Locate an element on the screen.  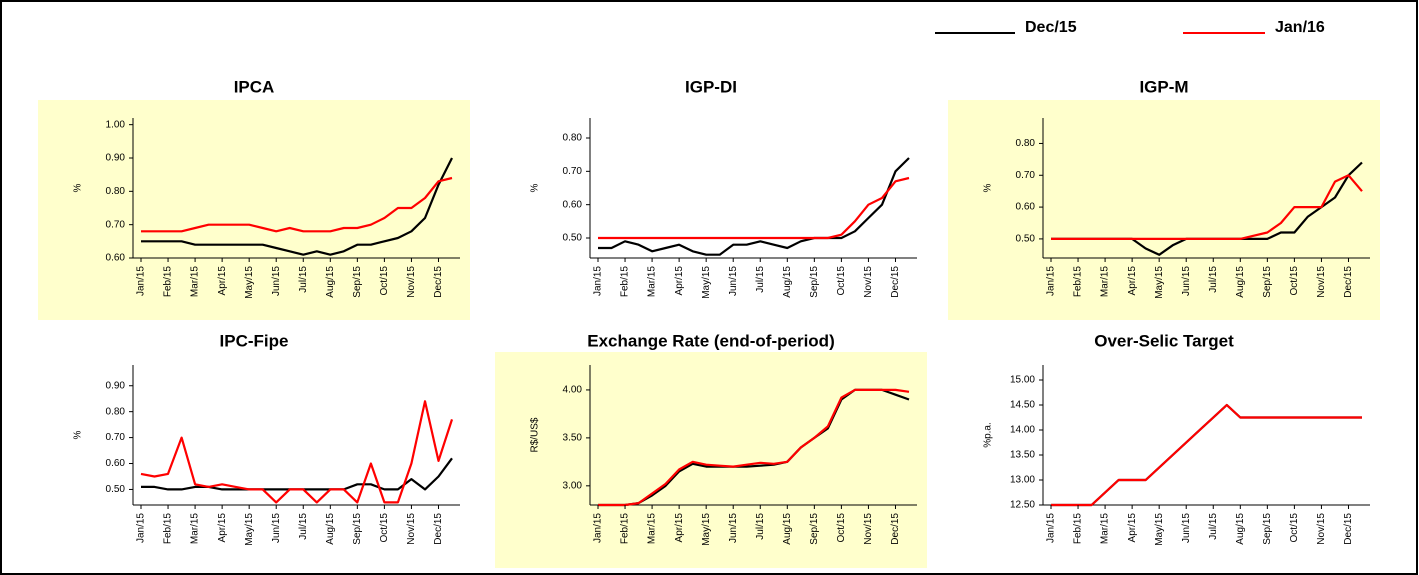
y-tick-label: 13.00 is located at coordinates (1022, 480).